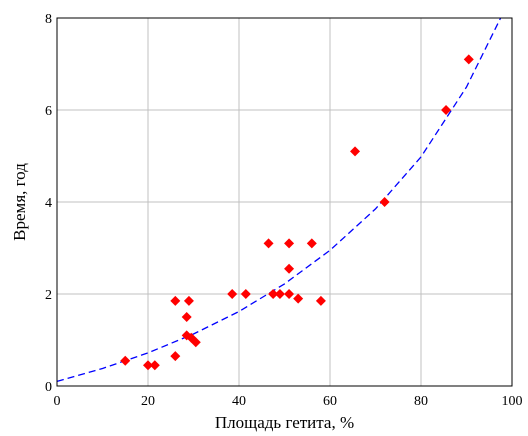 The width and height of the screenshot is (528, 436). I want to click on y-axis-title: Время, год, so click(19, 202).